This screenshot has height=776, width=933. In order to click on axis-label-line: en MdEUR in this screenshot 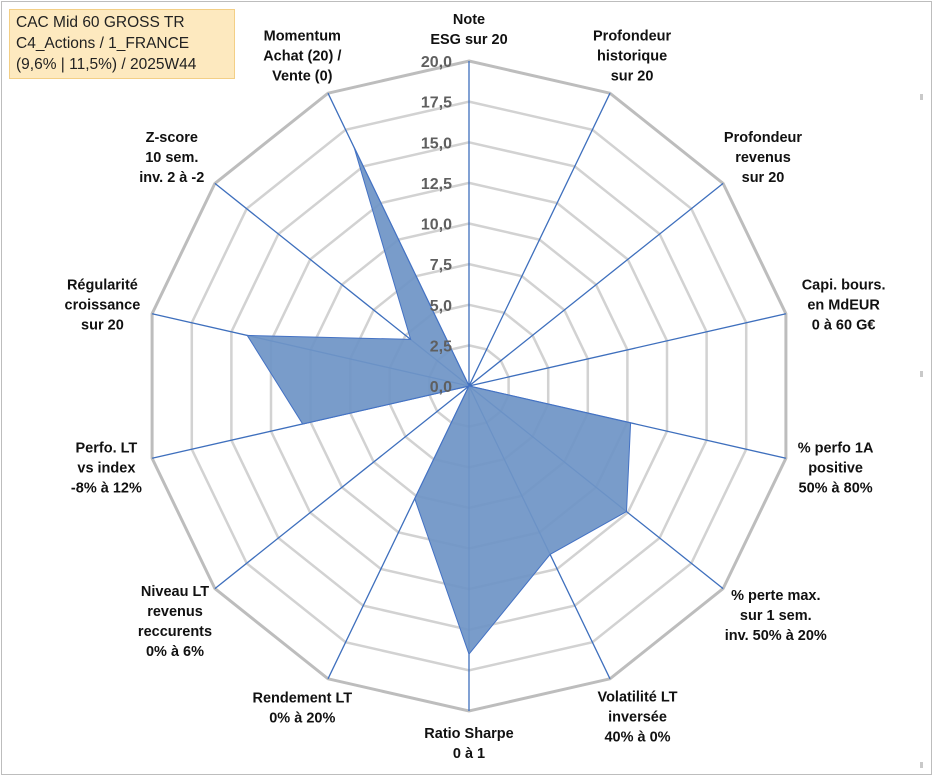, I will do `click(843, 305)`.